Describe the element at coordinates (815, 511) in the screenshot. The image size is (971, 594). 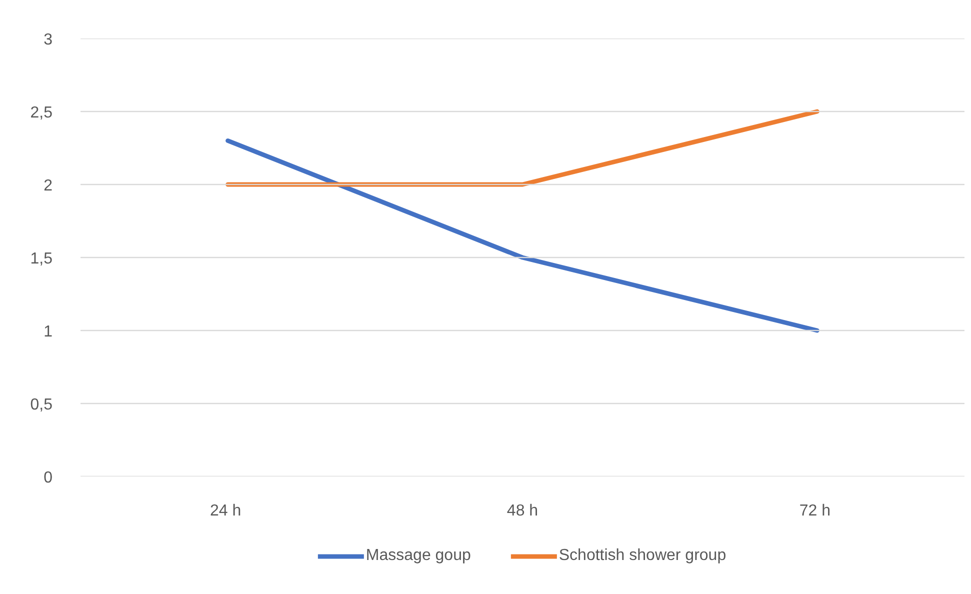
I see `x-tick-label: 72 h` at that location.